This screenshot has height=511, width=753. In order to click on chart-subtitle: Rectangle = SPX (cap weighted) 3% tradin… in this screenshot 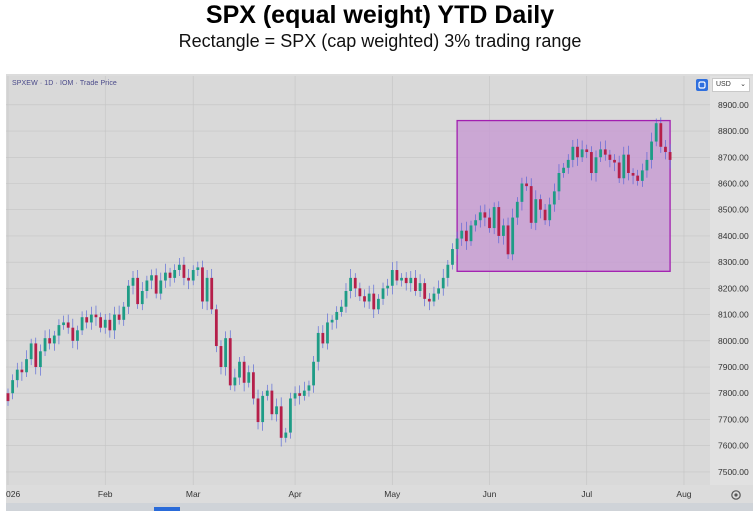, I will do `click(380, 41)`.